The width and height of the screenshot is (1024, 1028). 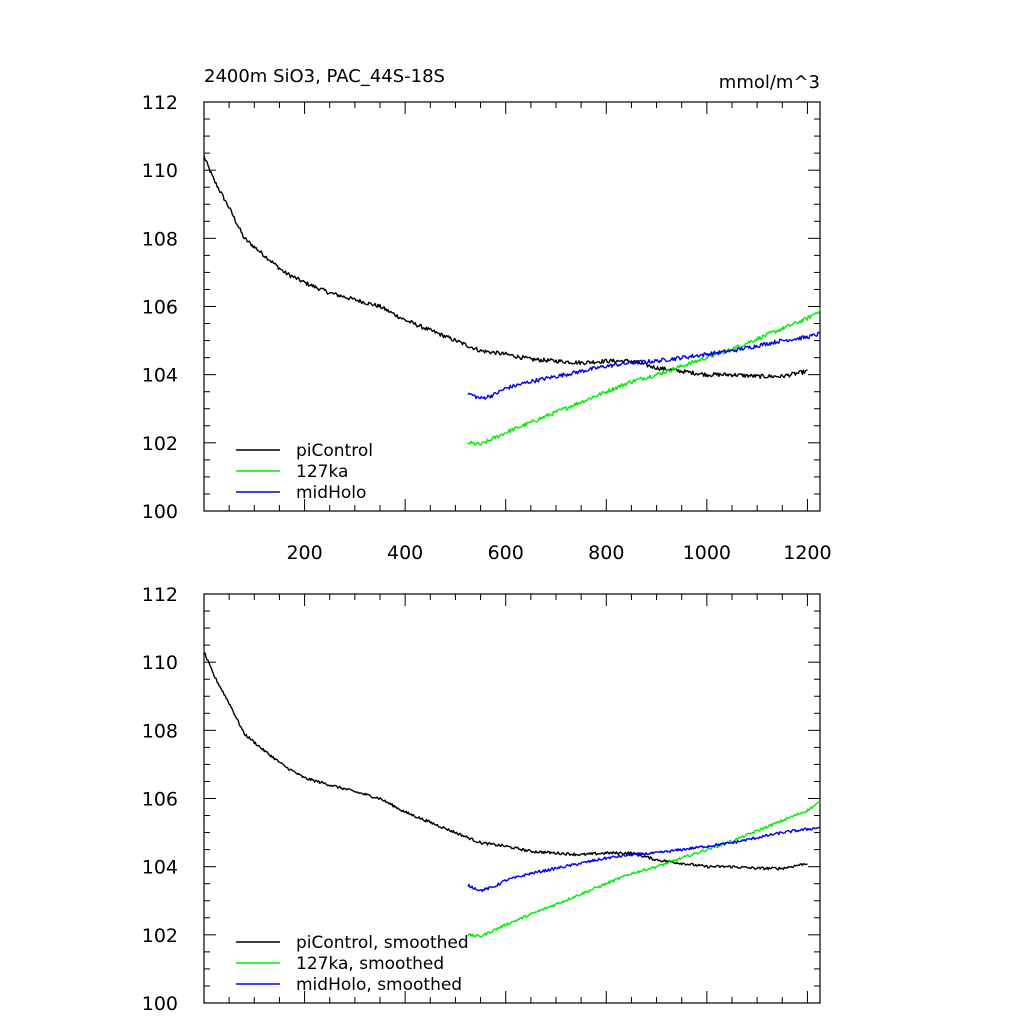 What do you see at coordinates (505, 761) in the screenshot?
I see `series-line-picontrol-smoothed` at bounding box center [505, 761].